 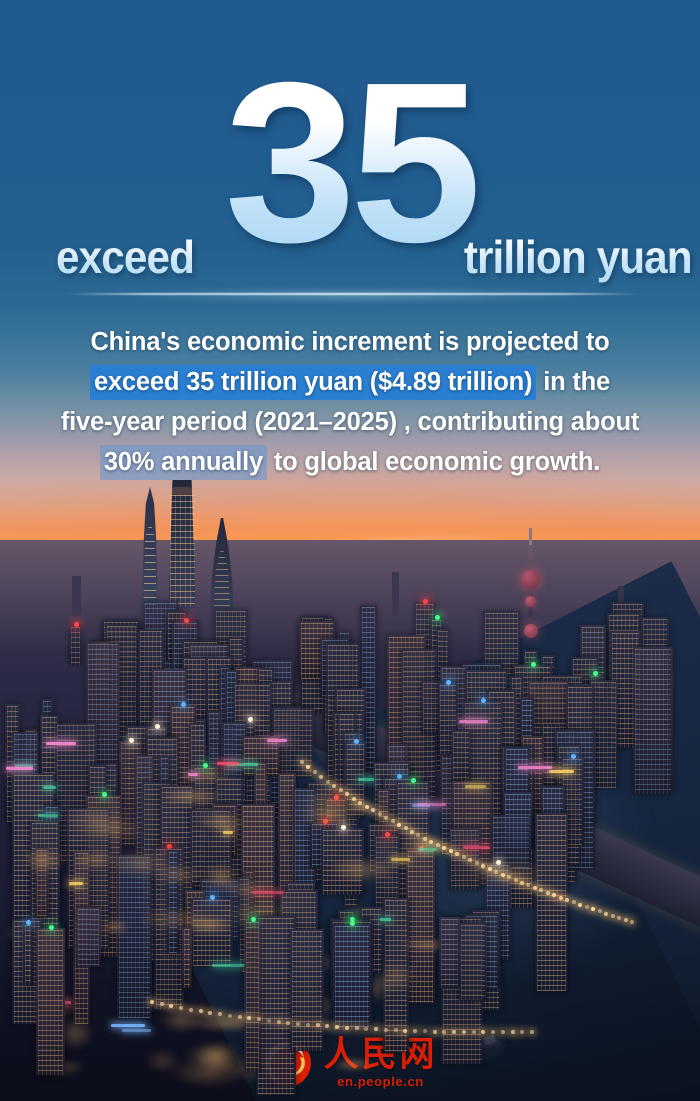 What do you see at coordinates (76, 596) in the screenshot?
I see `background-tower-left` at bounding box center [76, 596].